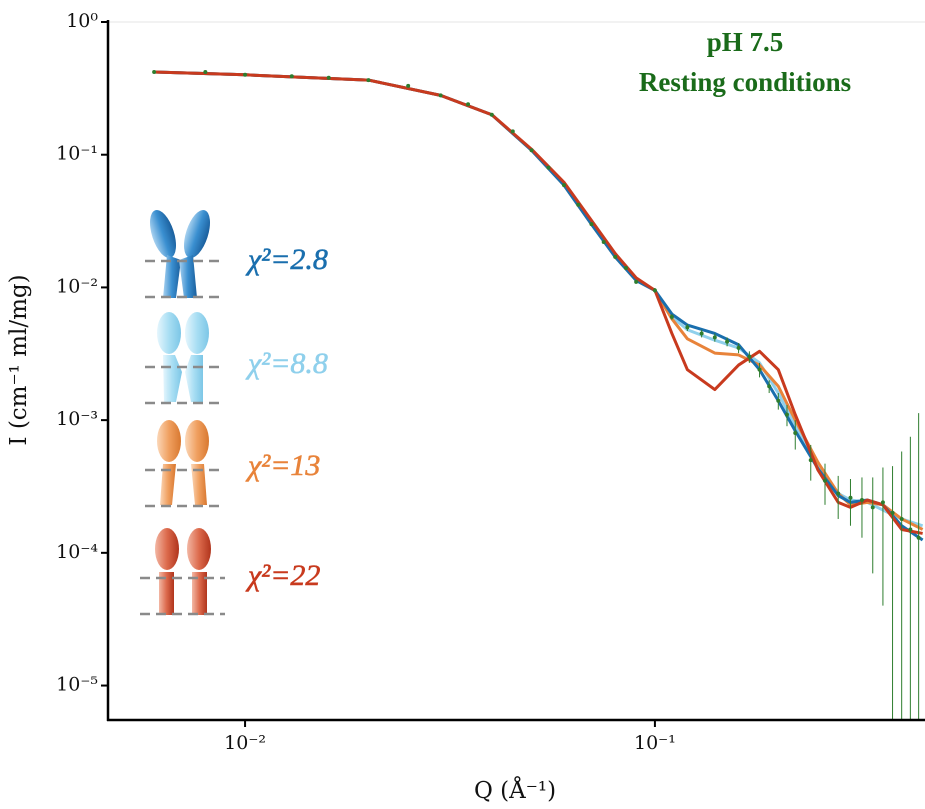  Describe the element at coordinates (745, 82) in the screenshot. I see `annotation: Resting conditions` at that location.